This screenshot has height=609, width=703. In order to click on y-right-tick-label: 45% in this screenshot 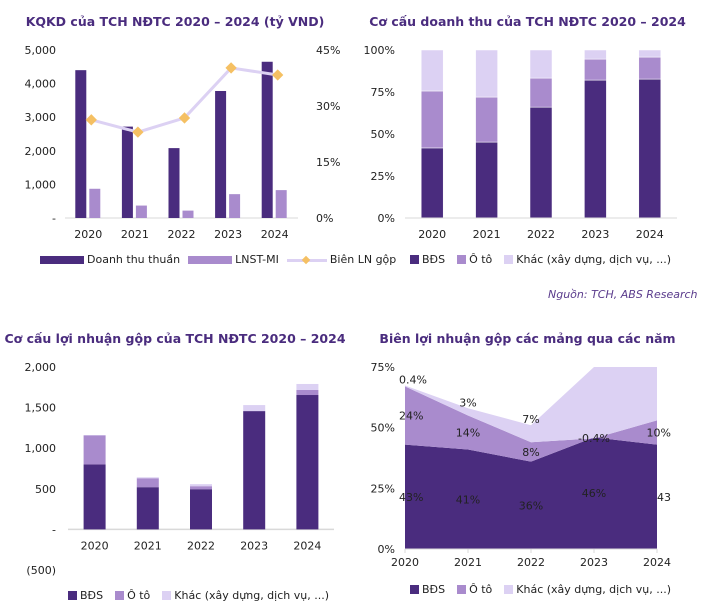, I will do `click(328, 50)`.